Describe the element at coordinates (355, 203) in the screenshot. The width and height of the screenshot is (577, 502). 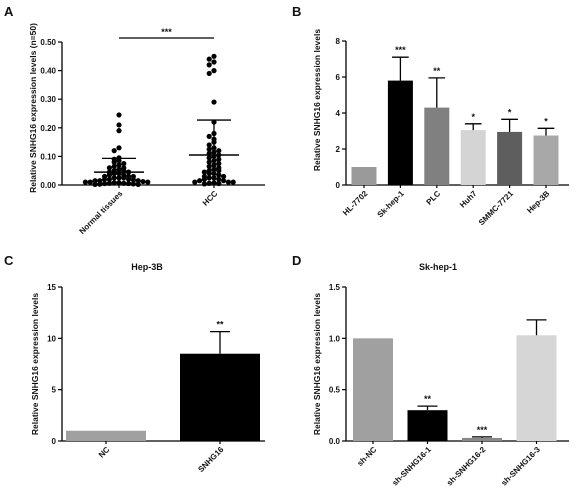
I see `x-tick-label: HL-7702` at that location.